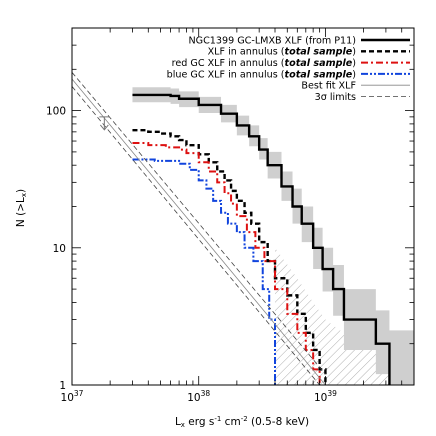 Image resolution: width=436 pixels, height=436 pixels. What do you see at coordinates (328, 86) in the screenshot?
I see `legend-label-bestfit: Best fit XLF` at bounding box center [328, 86].